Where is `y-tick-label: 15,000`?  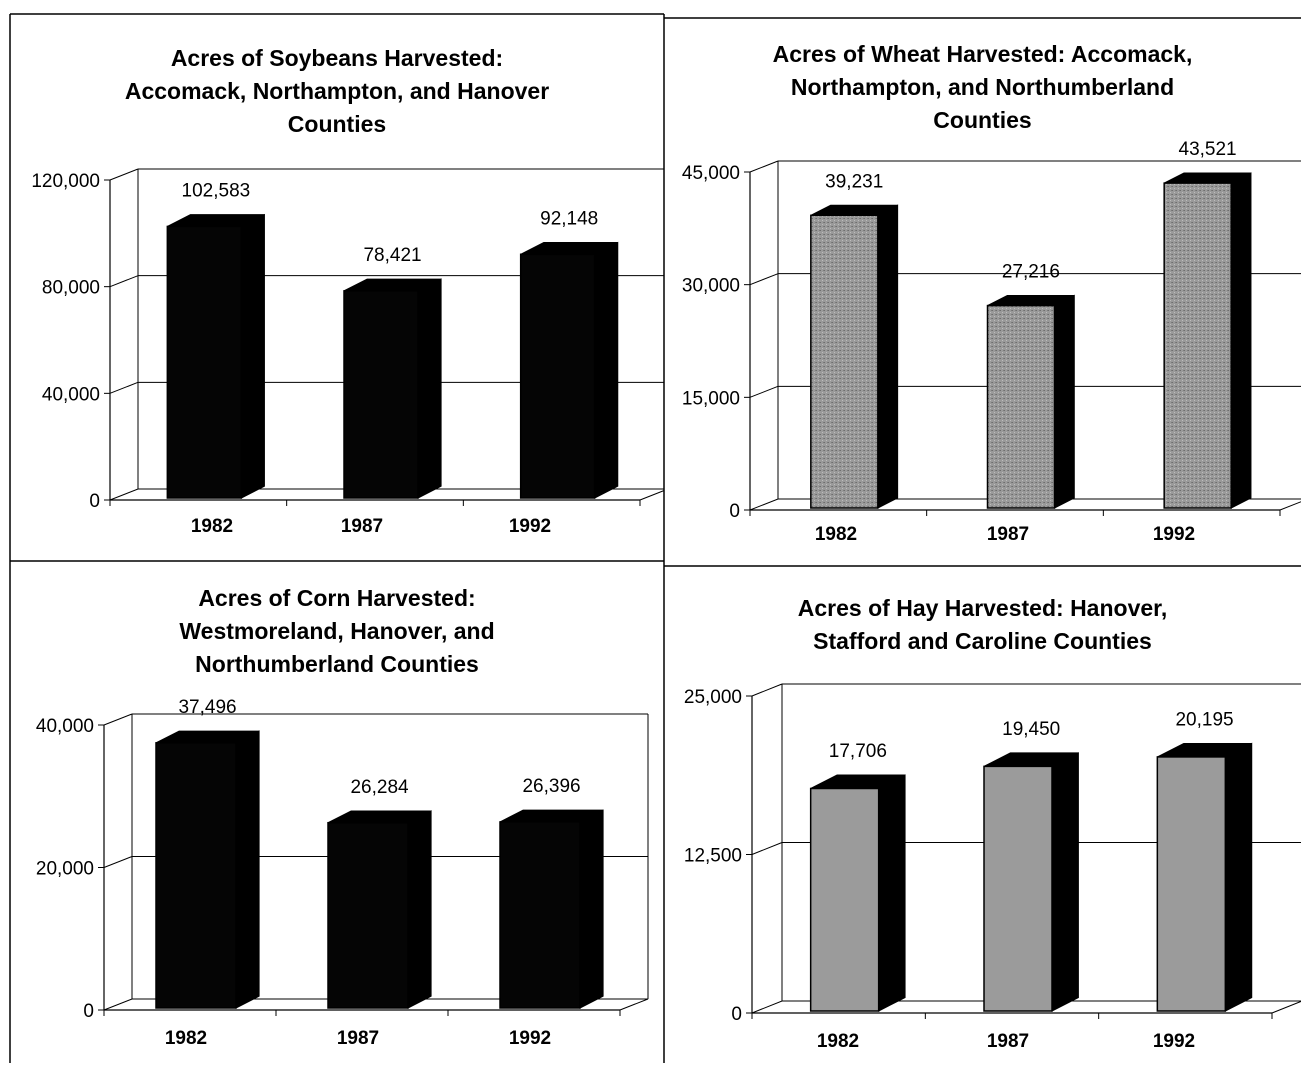 y-tick-label: 15,000 is located at coordinates (711, 398).